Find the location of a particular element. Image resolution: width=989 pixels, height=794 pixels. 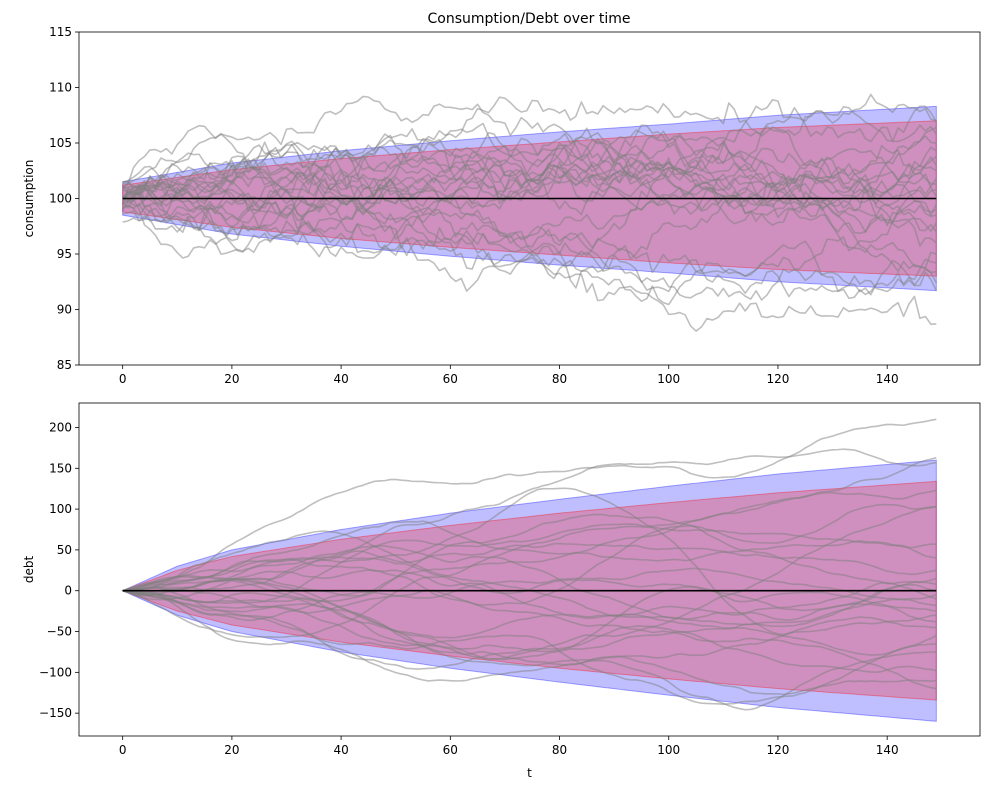

y-tick-label: 110 is located at coordinates (60, 88).